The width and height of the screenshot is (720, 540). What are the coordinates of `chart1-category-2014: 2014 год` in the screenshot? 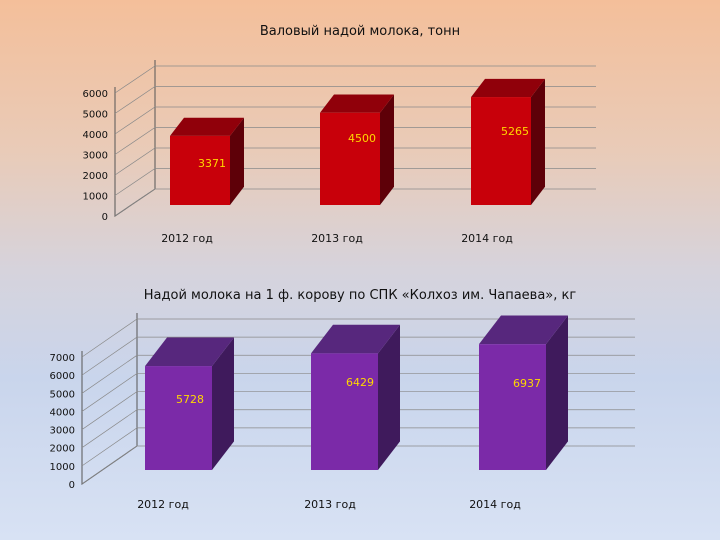 It's located at (487, 238).